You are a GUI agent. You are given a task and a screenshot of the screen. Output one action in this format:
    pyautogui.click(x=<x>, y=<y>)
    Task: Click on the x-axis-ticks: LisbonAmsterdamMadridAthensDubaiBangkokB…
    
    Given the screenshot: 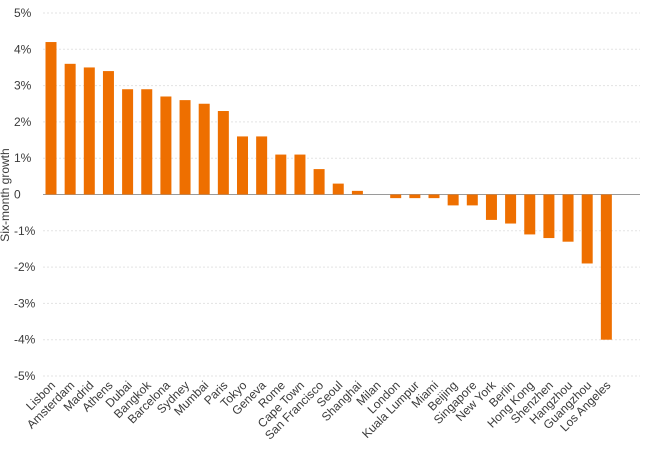 What is the action you would take?
    pyautogui.click(x=318, y=410)
    